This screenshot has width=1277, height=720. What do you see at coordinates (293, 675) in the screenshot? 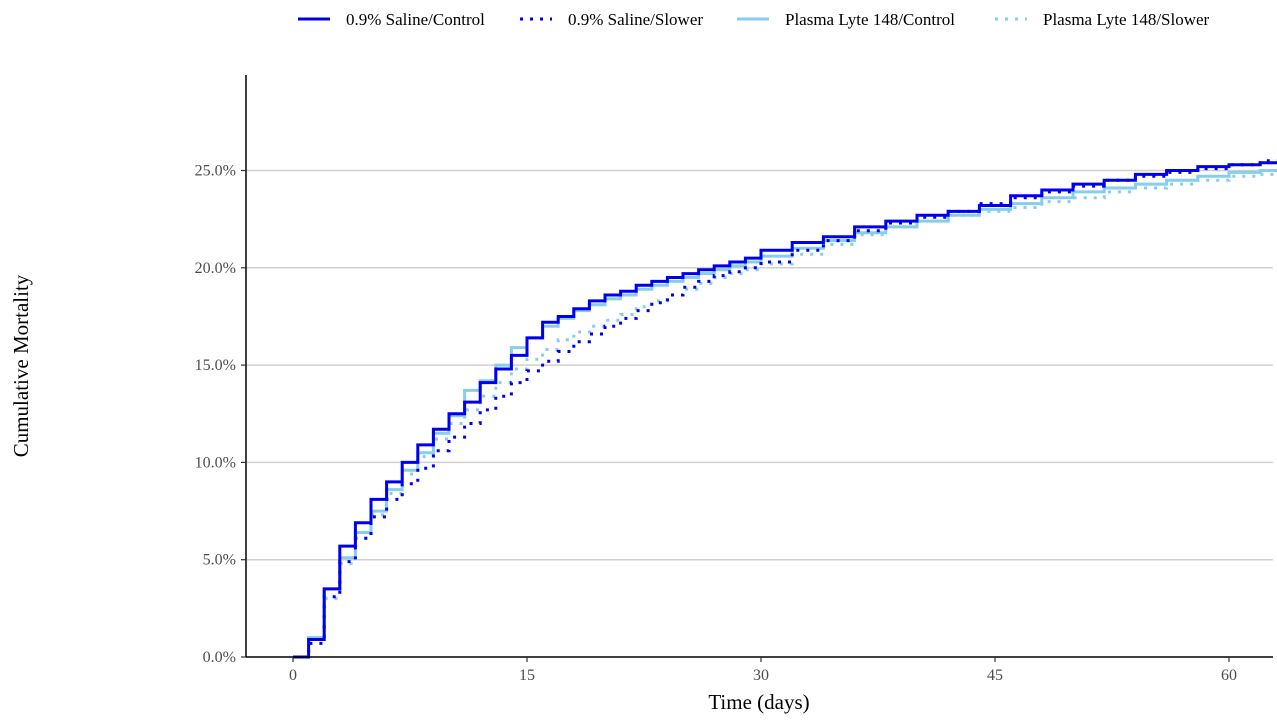
I see `x-tick-label: 0` at bounding box center [293, 675].